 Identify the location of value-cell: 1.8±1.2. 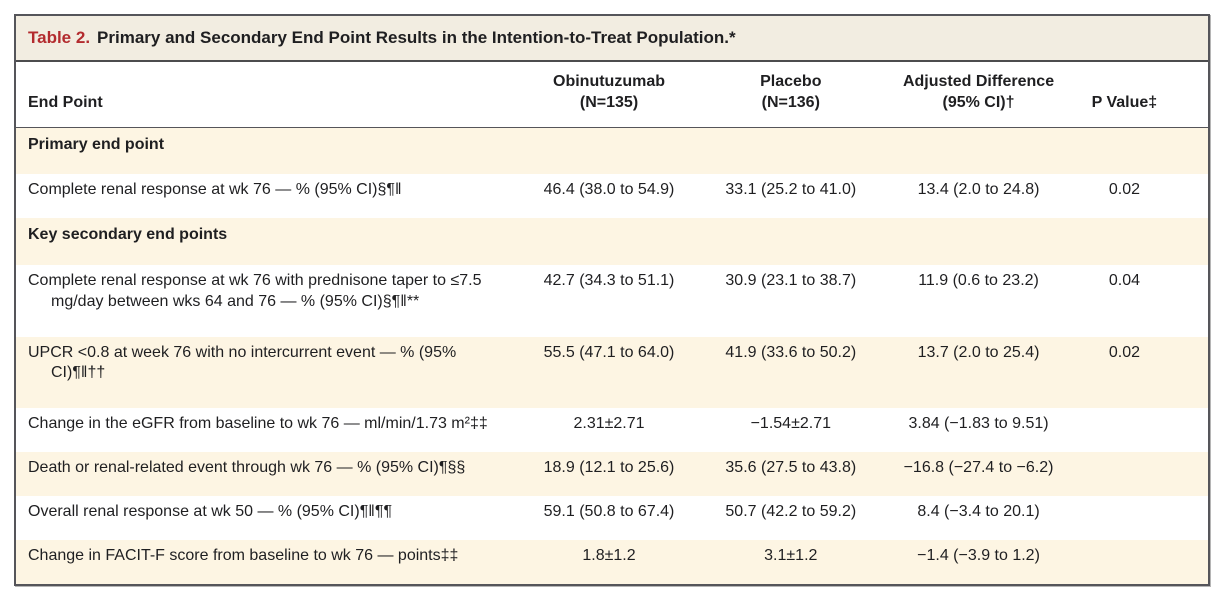
(609, 562).